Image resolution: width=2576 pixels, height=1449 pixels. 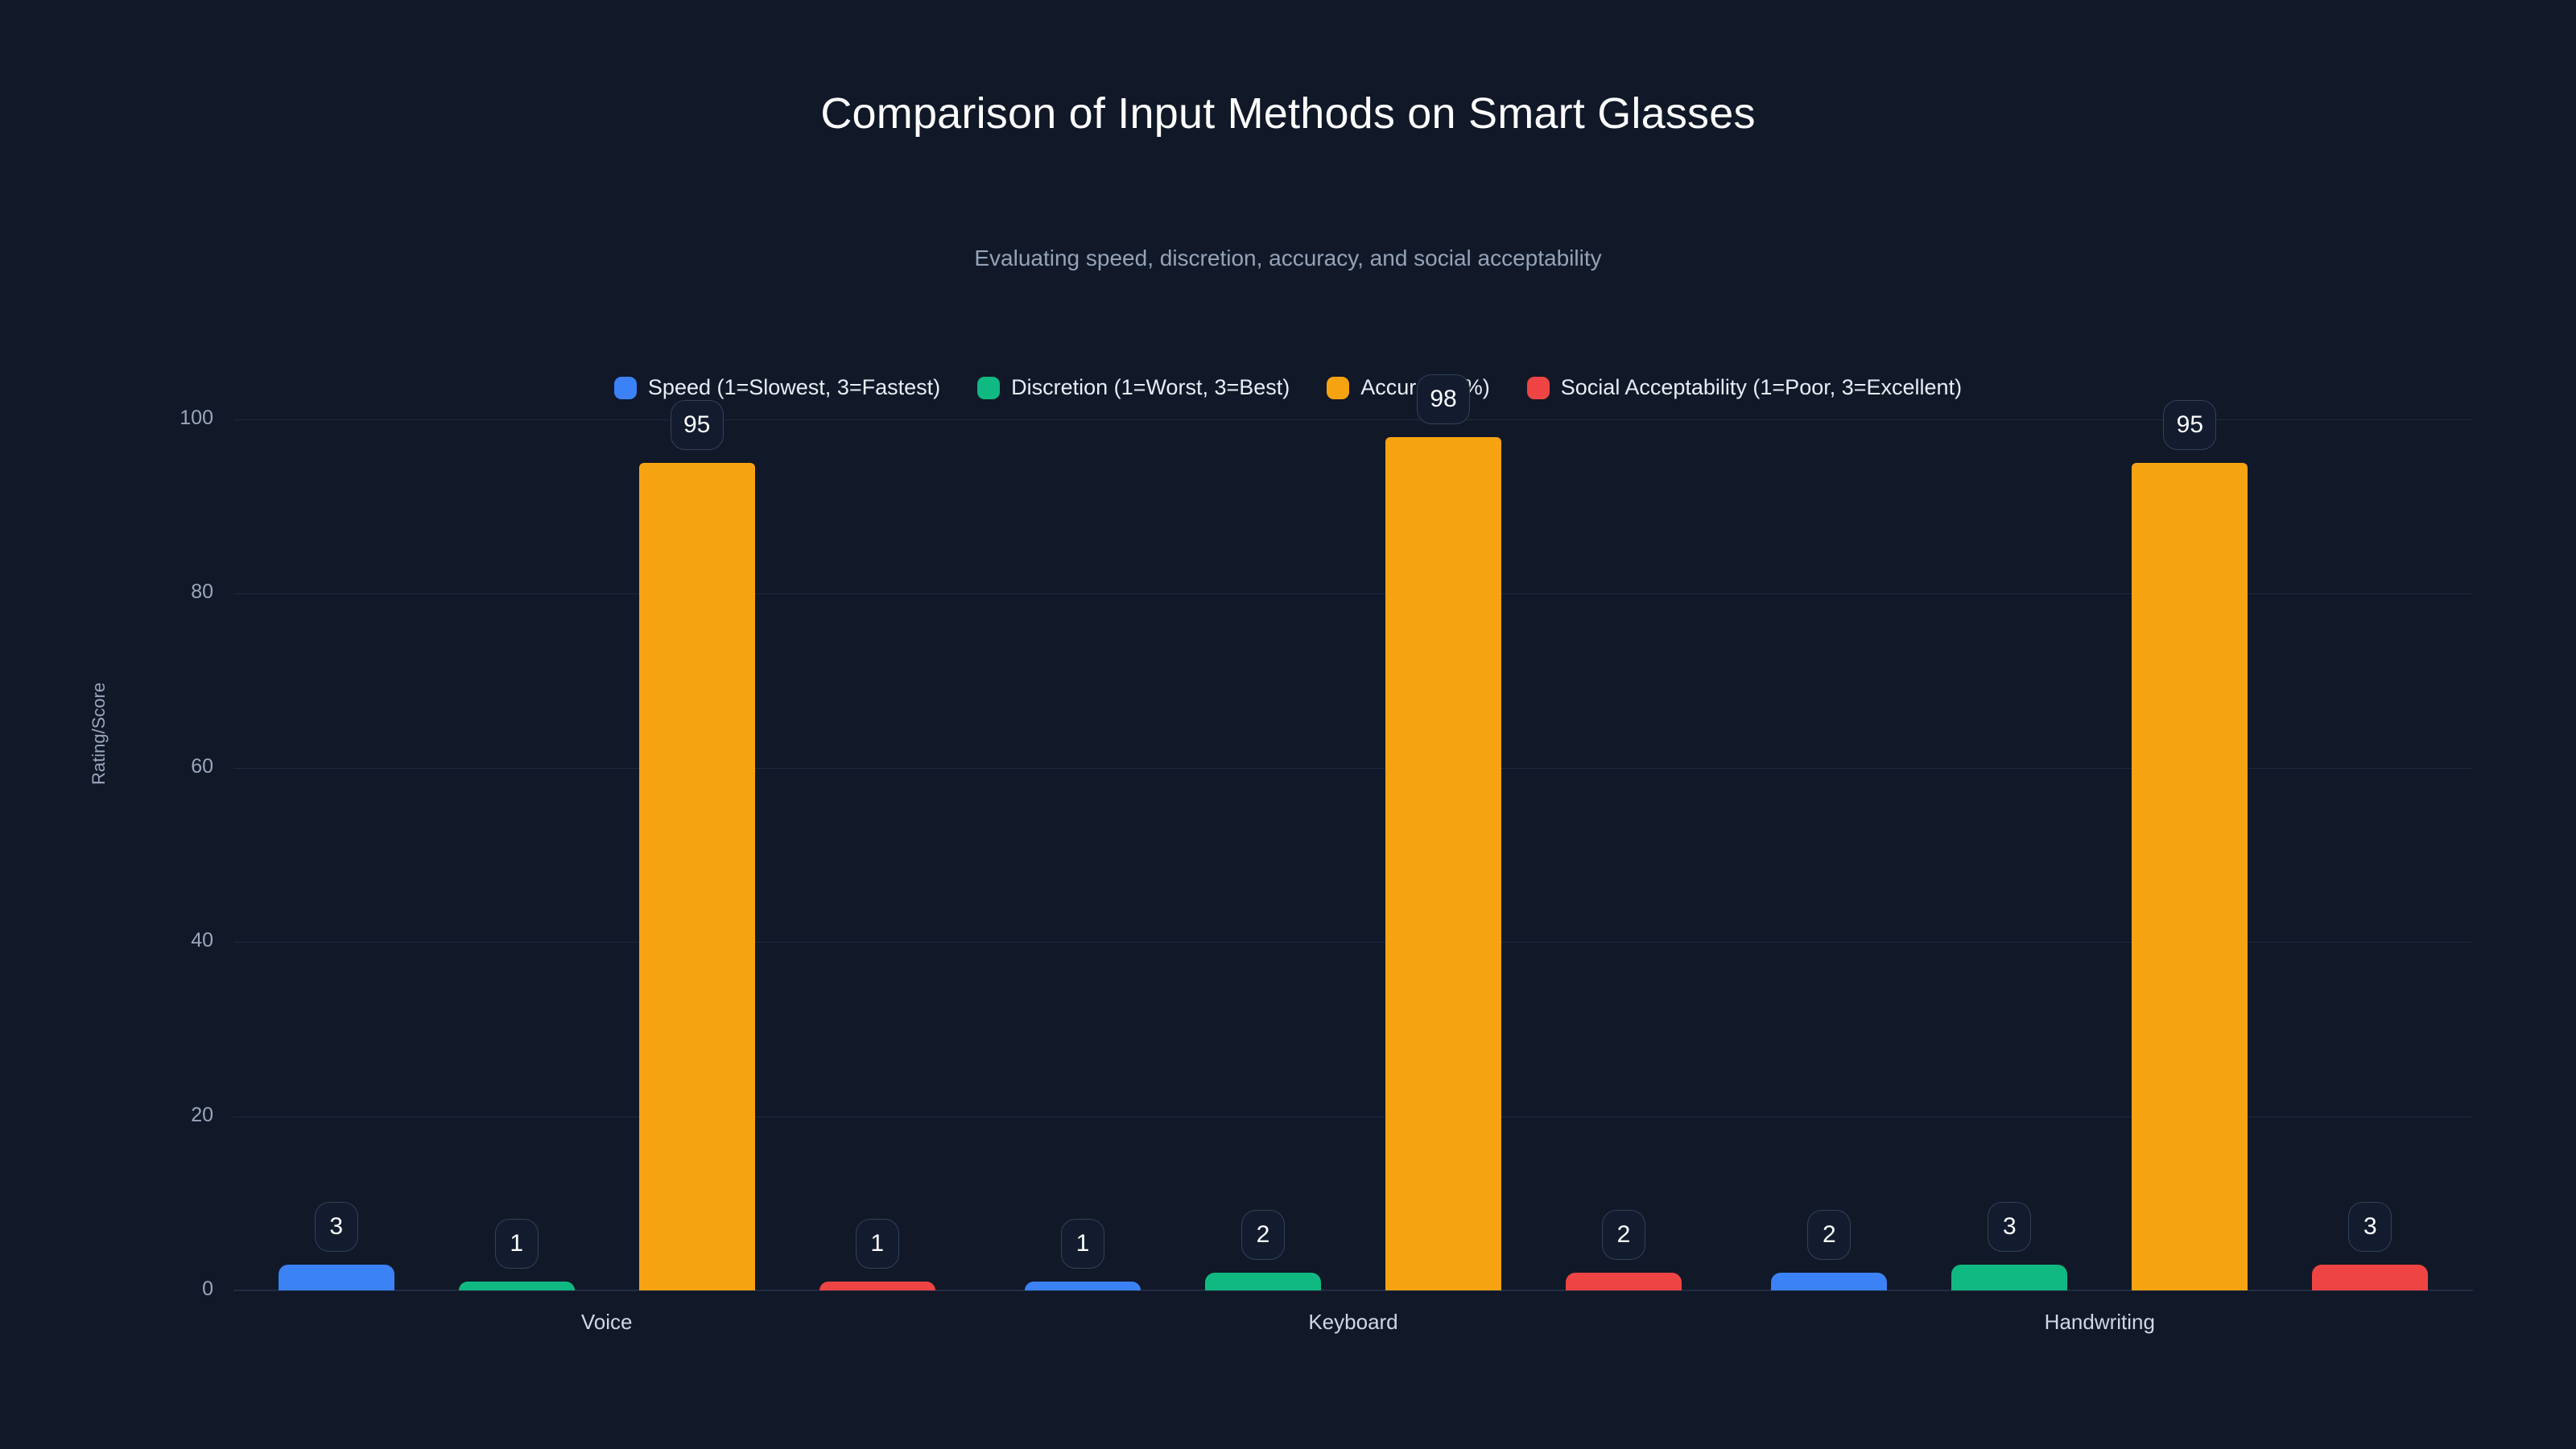 I want to click on y-tick-label: 100, so click(x=196, y=418).